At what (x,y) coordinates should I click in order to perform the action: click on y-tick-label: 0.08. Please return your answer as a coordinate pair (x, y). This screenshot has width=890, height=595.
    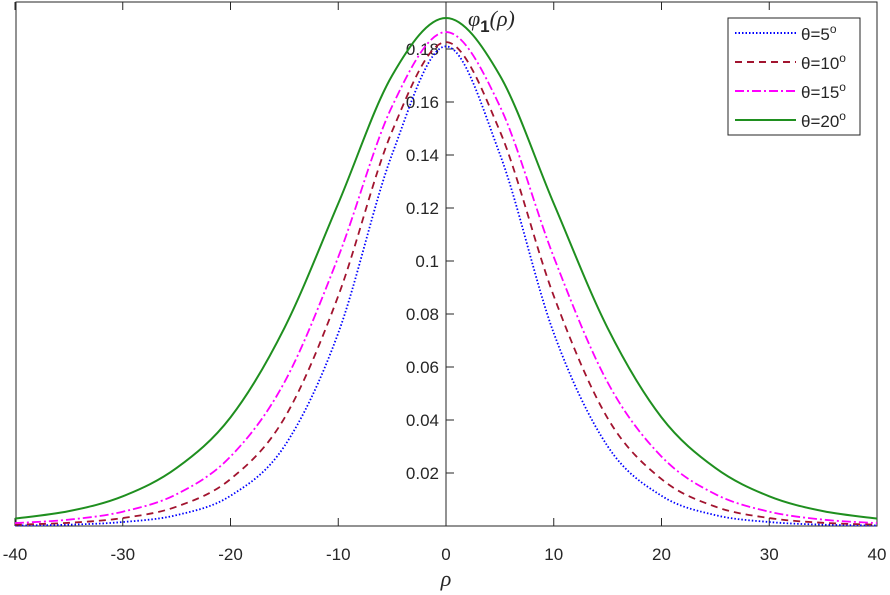
    Looking at the image, I should click on (422, 314).